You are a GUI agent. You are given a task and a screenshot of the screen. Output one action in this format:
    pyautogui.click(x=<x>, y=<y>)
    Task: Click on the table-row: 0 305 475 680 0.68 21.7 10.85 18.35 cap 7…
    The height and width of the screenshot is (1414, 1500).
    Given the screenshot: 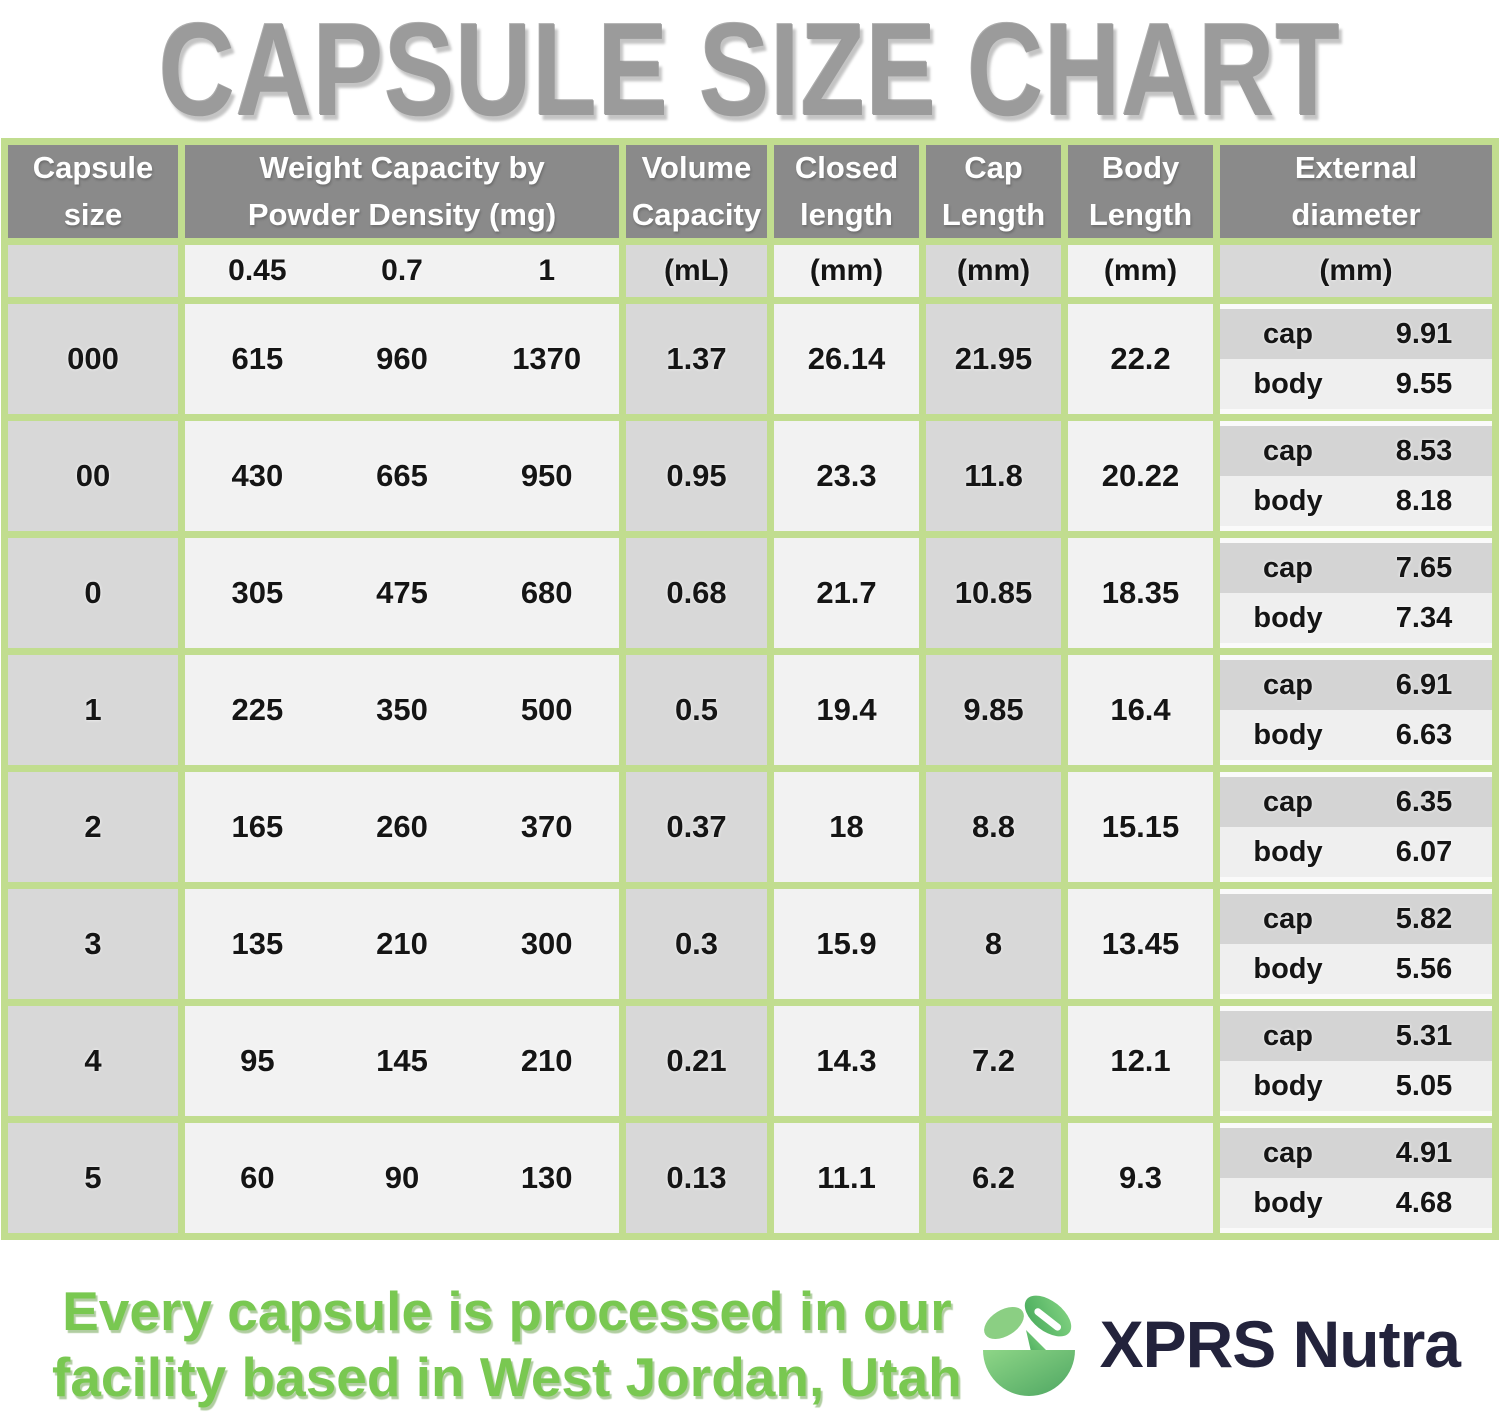 What is the action you would take?
    pyautogui.click(x=750, y=593)
    